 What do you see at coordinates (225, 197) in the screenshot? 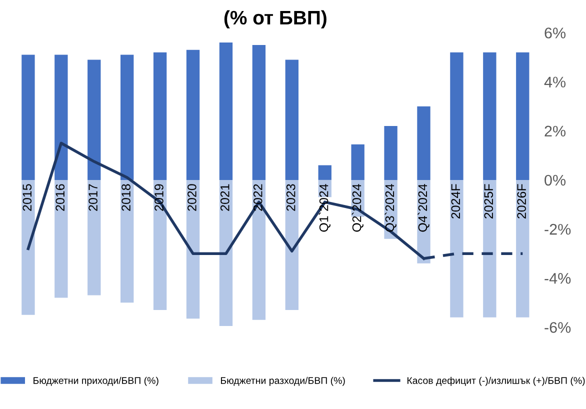
I see `x-tick-label: 2021` at bounding box center [225, 197].